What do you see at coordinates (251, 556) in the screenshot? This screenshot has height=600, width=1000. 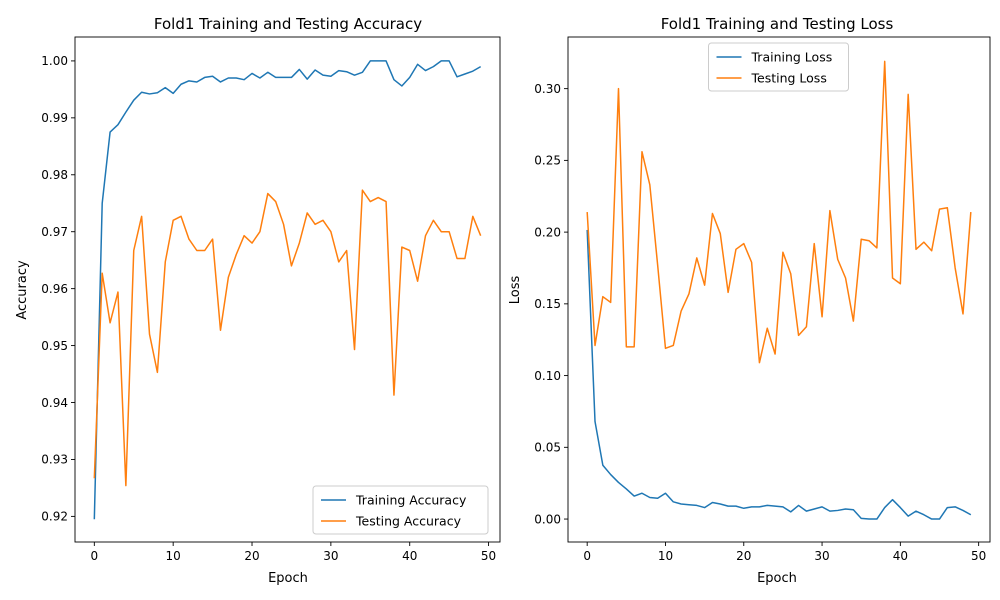 I see `accuracy-chart-x-tick-label: 20` at bounding box center [251, 556].